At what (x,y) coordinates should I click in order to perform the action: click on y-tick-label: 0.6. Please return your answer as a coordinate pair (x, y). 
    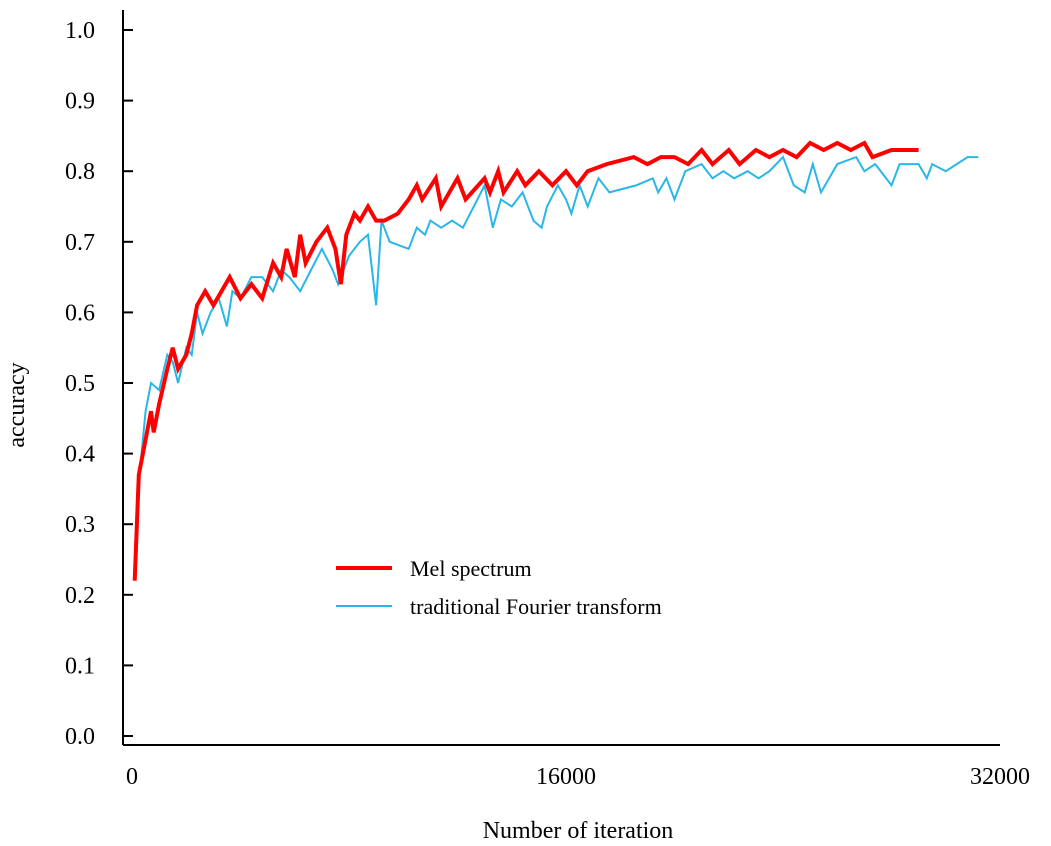
    Looking at the image, I should click on (80, 313).